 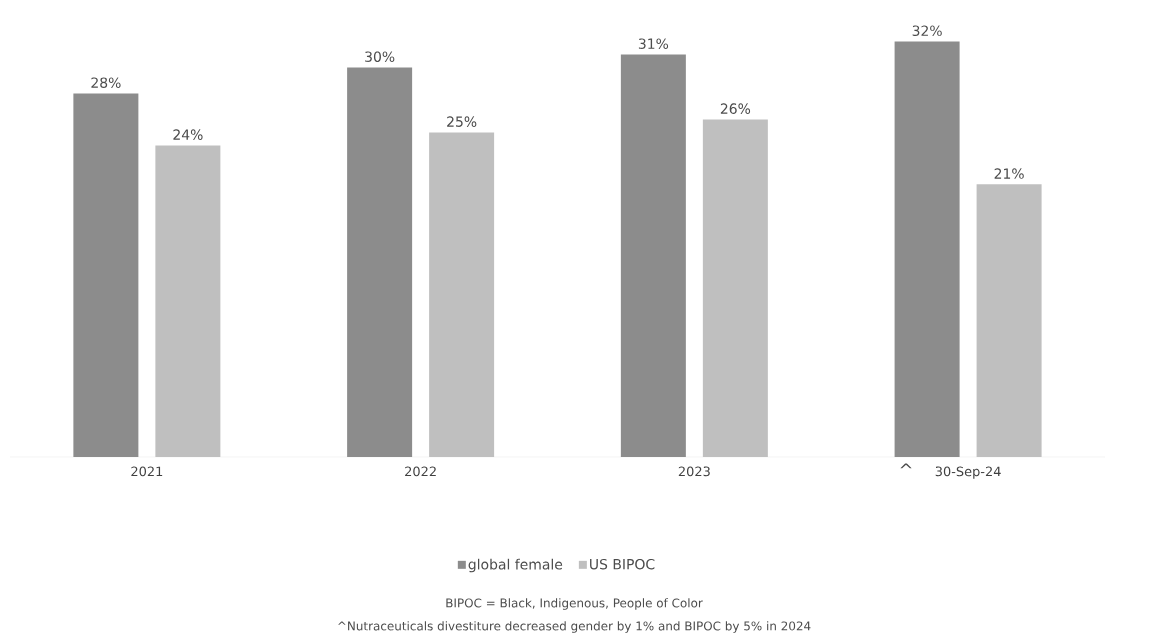 What do you see at coordinates (574, 627) in the screenshot?
I see `text: ^Nutraceuticals divestiture decreased gender by 1% and BIPOC by 5% in 2024` at bounding box center [574, 627].